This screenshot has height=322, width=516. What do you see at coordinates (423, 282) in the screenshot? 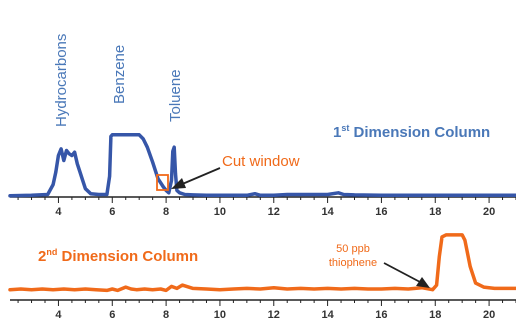
I see `thiophene-arrowhead` at bounding box center [423, 282].